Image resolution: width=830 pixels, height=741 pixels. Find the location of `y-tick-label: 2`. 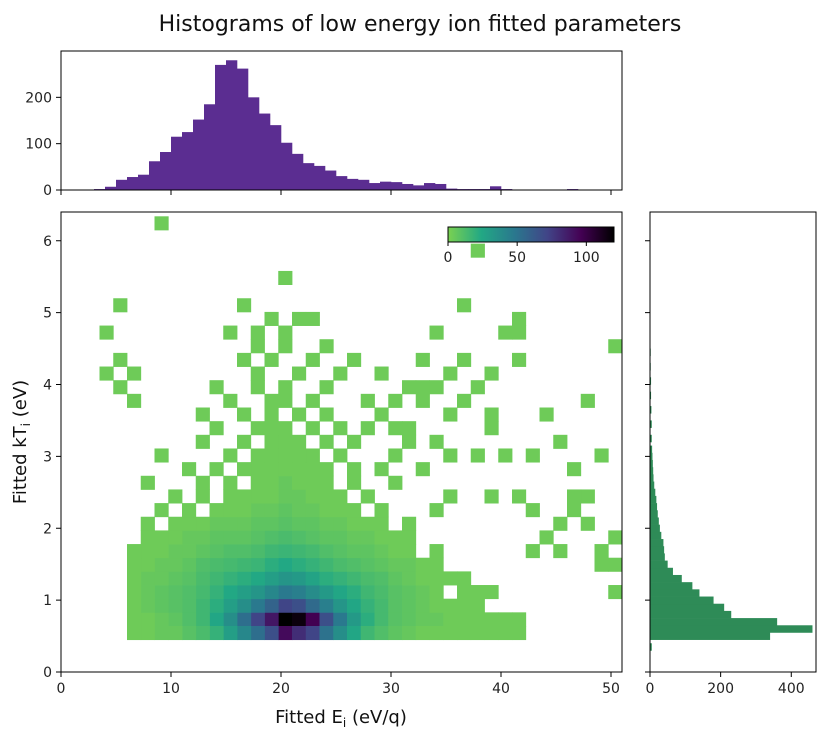

y-tick-label: 2 is located at coordinates (47, 529).